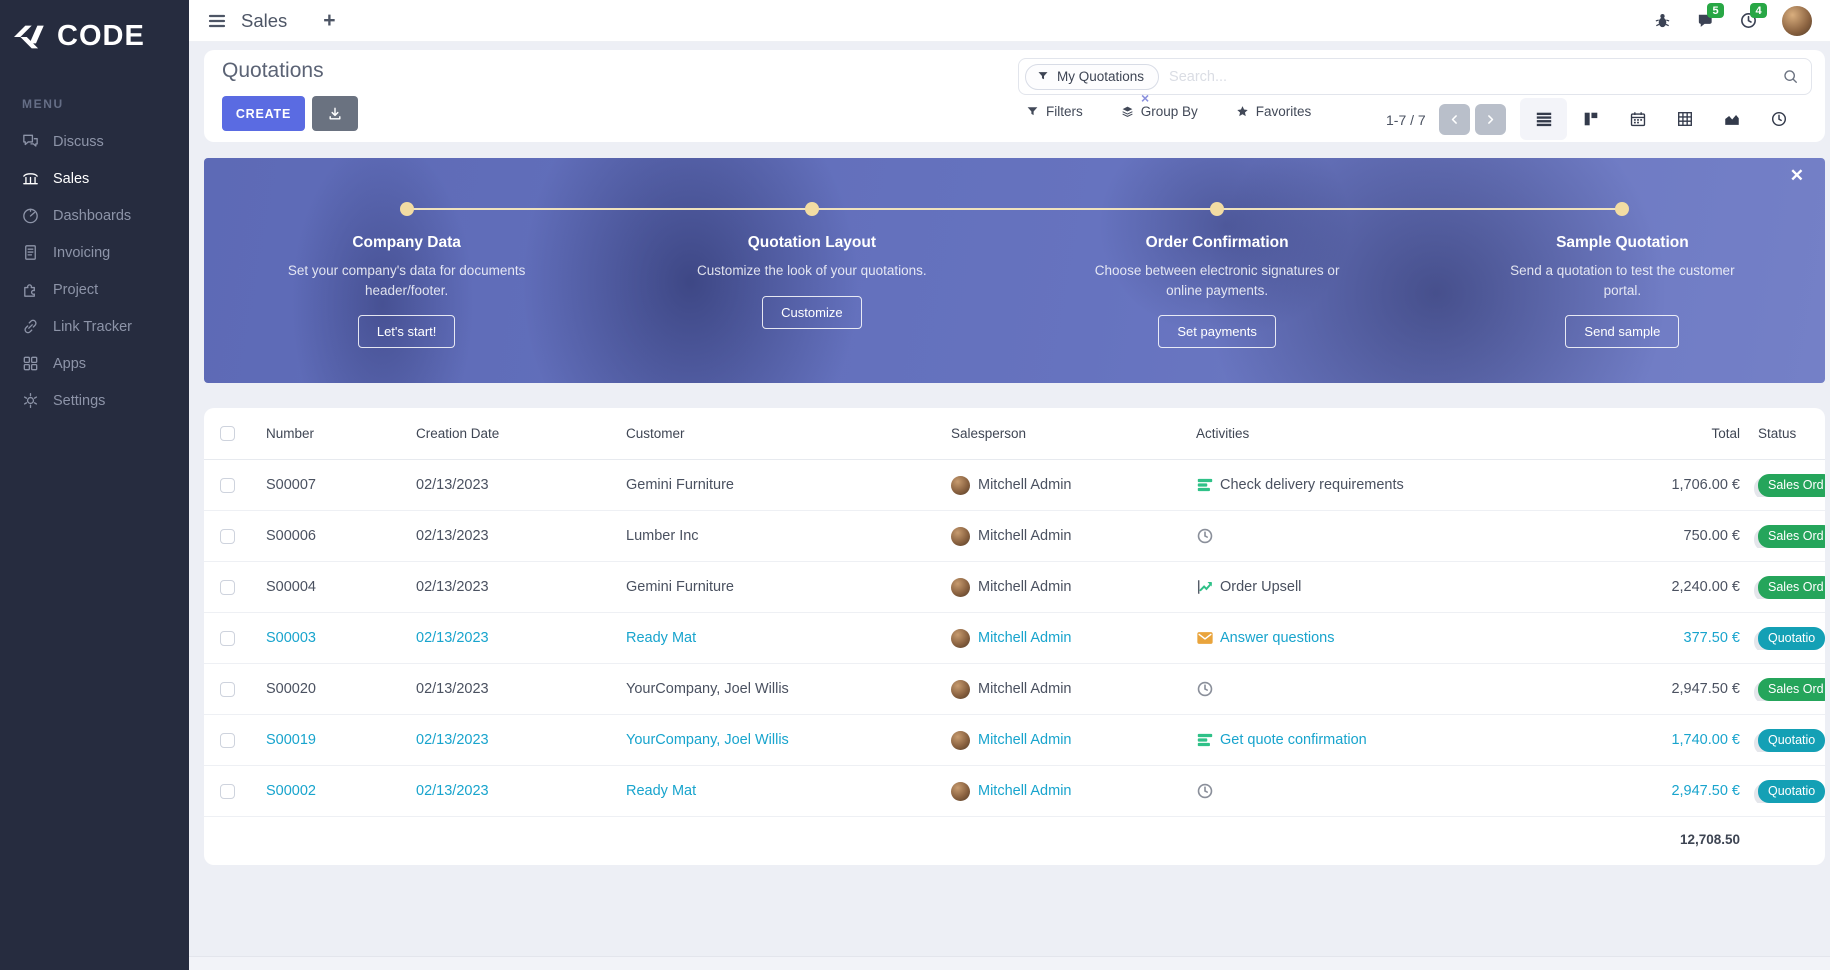 The width and height of the screenshot is (1830, 970). I want to click on sidebar-item-project: Project, so click(94, 289).